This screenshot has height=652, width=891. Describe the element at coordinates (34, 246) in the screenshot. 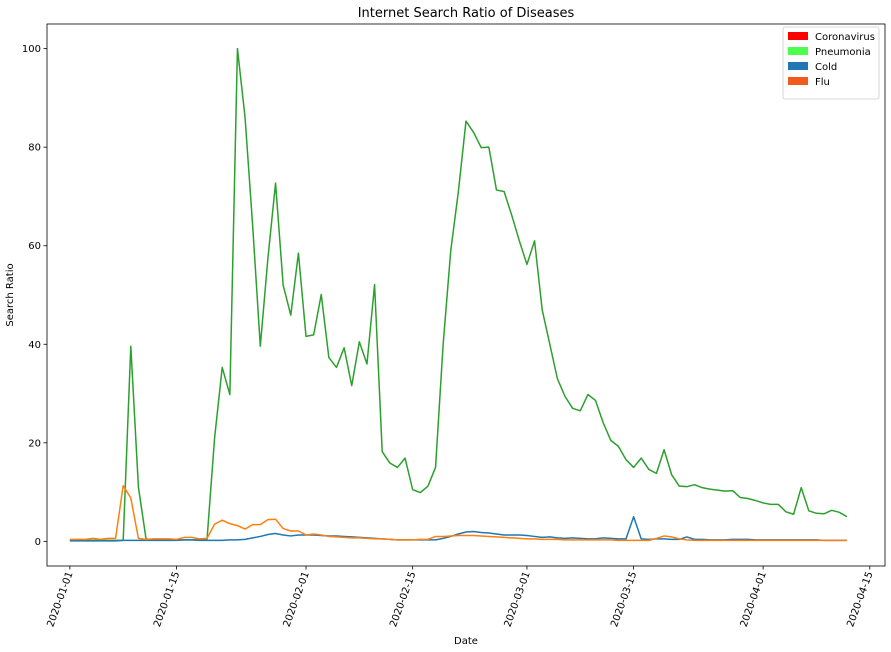

I see `y-tick-label: 60` at that location.